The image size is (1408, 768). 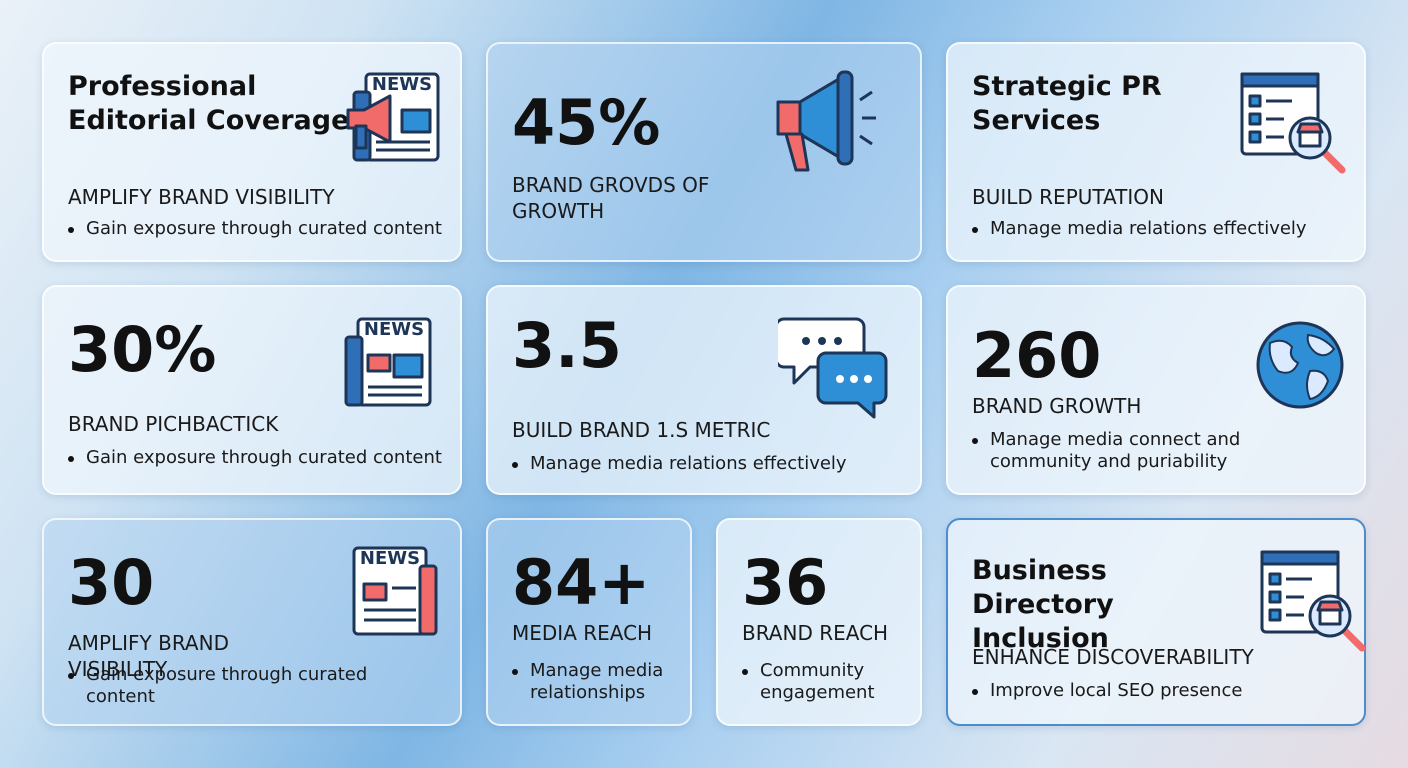 I want to click on card-label: BRAND GROVDS OF GROWTH, so click(x=611, y=198).